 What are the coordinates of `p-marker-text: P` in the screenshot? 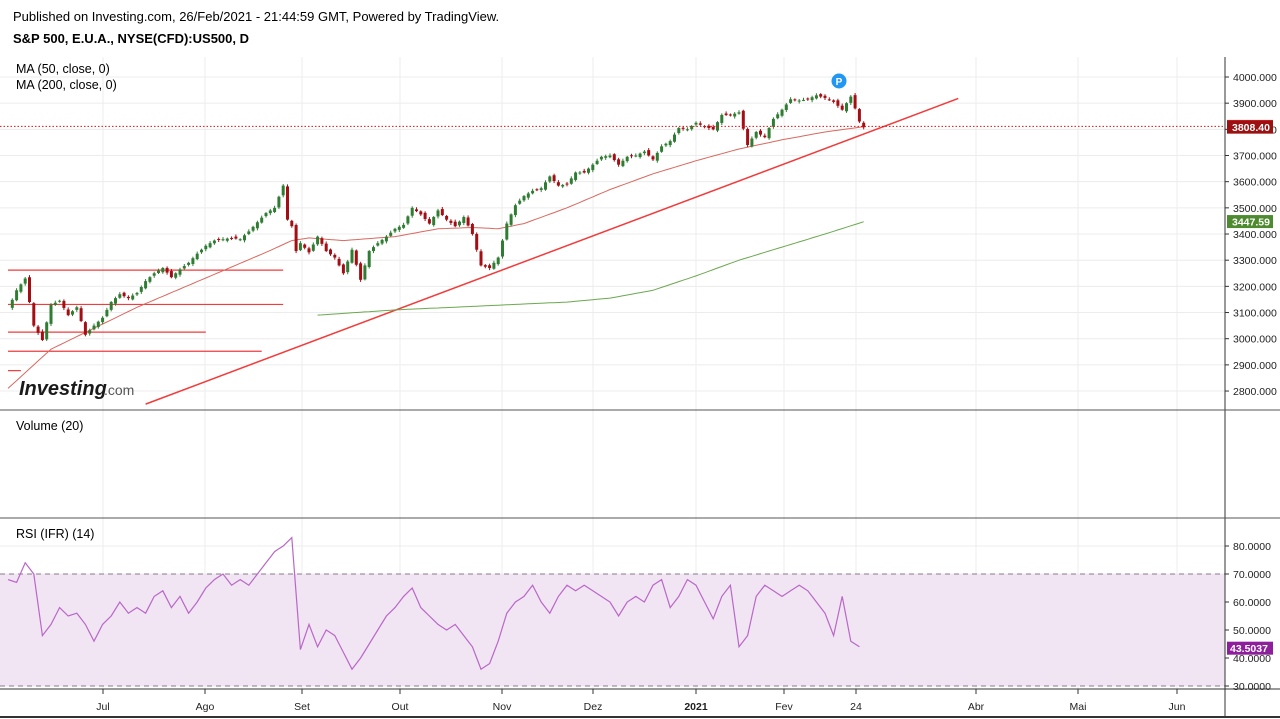 It's located at (839, 82).